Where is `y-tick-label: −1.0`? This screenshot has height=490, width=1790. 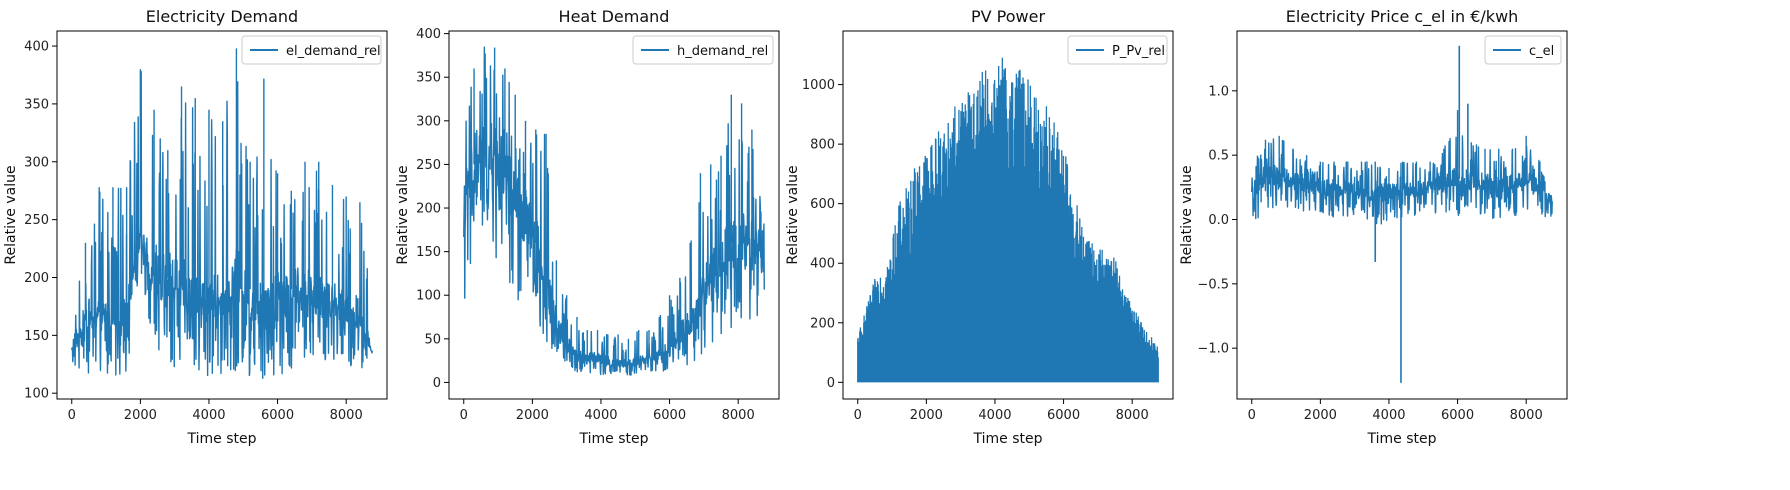 y-tick-label: −1.0 is located at coordinates (1213, 349).